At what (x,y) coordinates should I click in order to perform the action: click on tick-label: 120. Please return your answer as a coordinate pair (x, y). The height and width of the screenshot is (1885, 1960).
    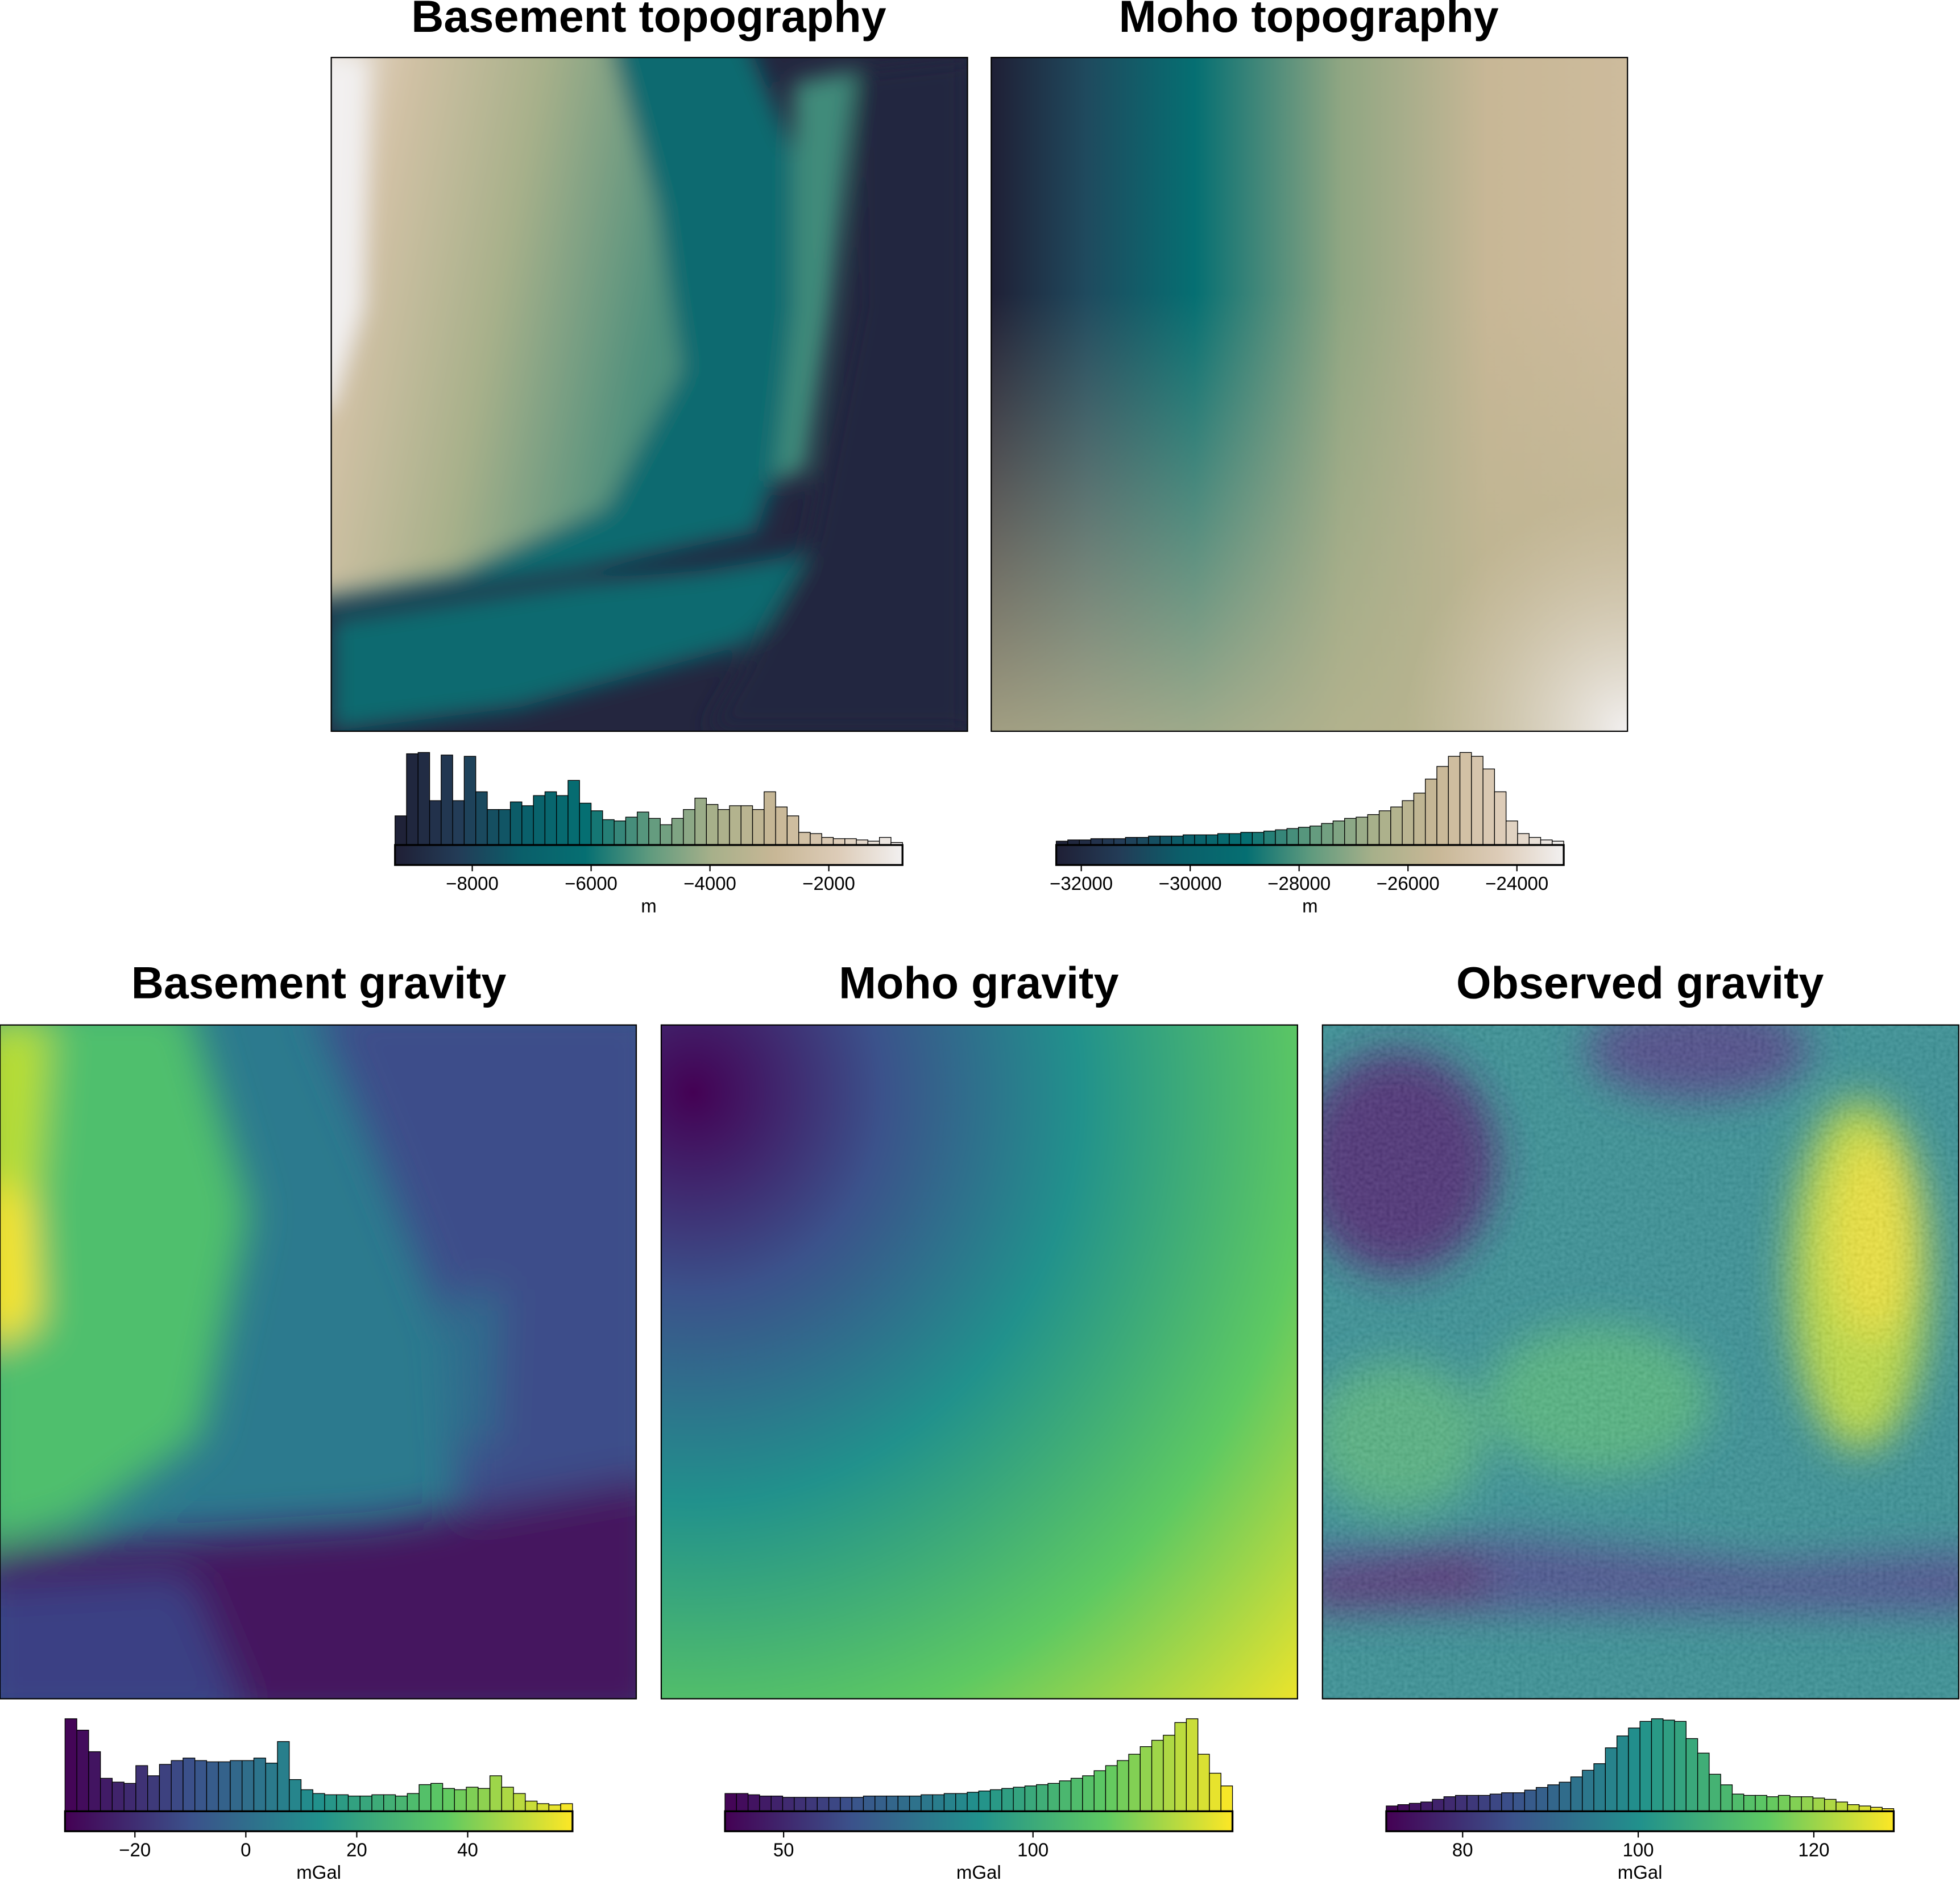
    Looking at the image, I should click on (1813, 1849).